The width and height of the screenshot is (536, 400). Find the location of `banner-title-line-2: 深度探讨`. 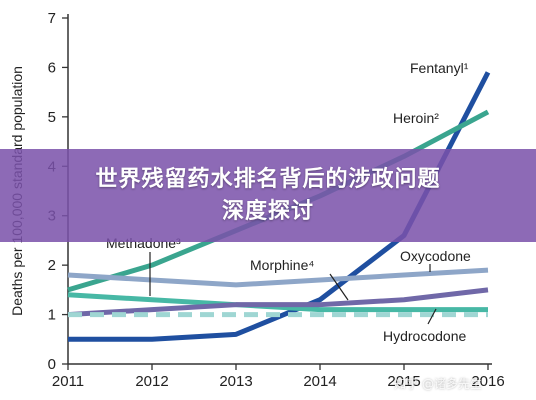

banner-title-line-2: 深度探讨 is located at coordinates (267, 211).